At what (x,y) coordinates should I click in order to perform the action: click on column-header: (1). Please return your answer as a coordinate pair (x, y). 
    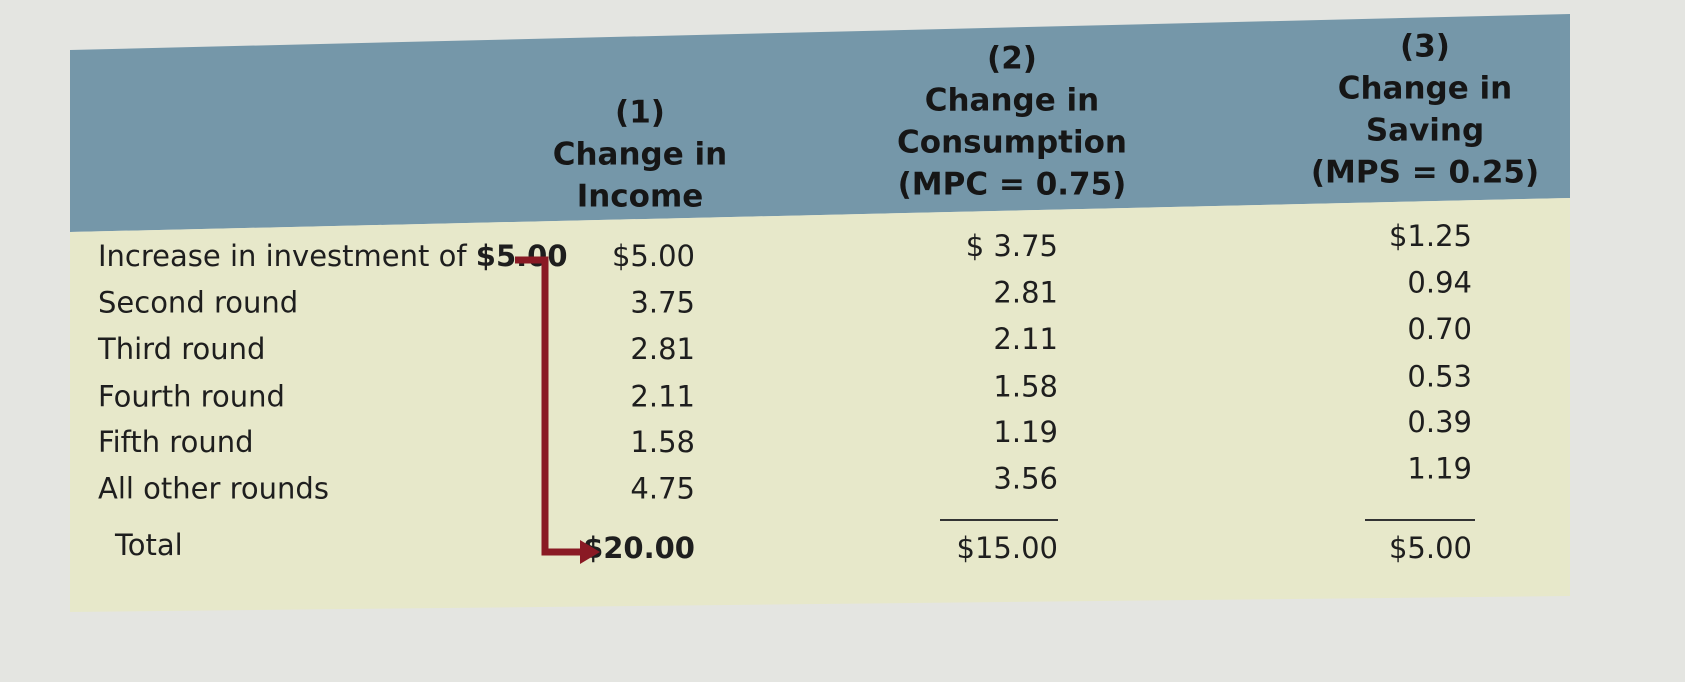
    Looking at the image, I should click on (640, 113).